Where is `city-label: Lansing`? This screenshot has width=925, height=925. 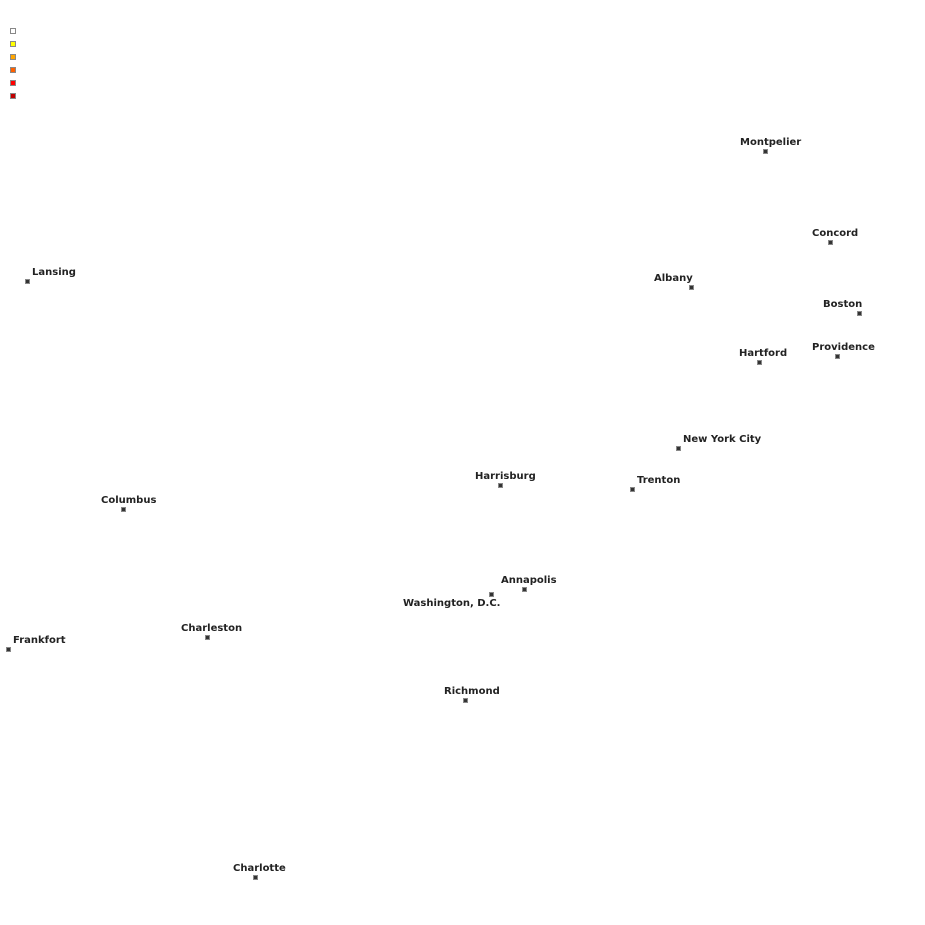
city-label: Lansing is located at coordinates (54, 272).